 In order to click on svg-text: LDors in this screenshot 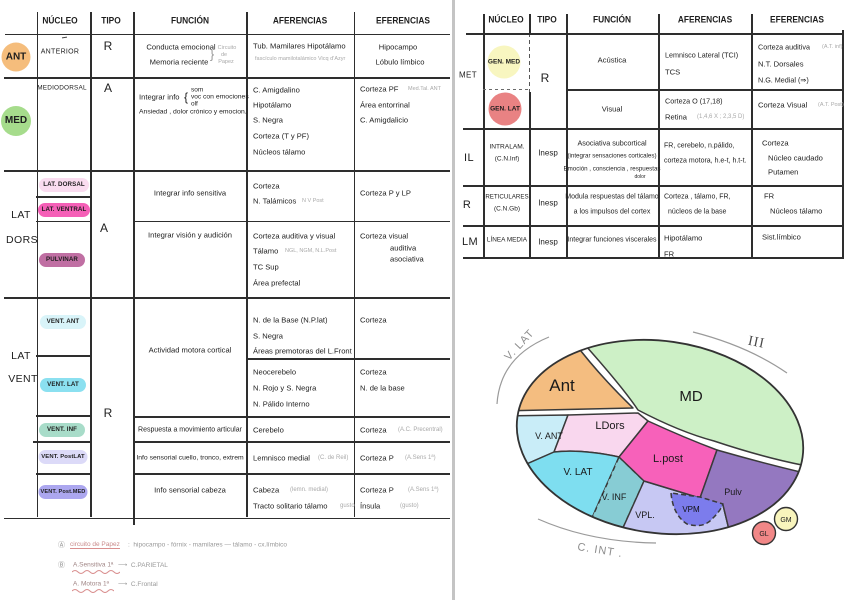, I will do `click(610, 426)`.